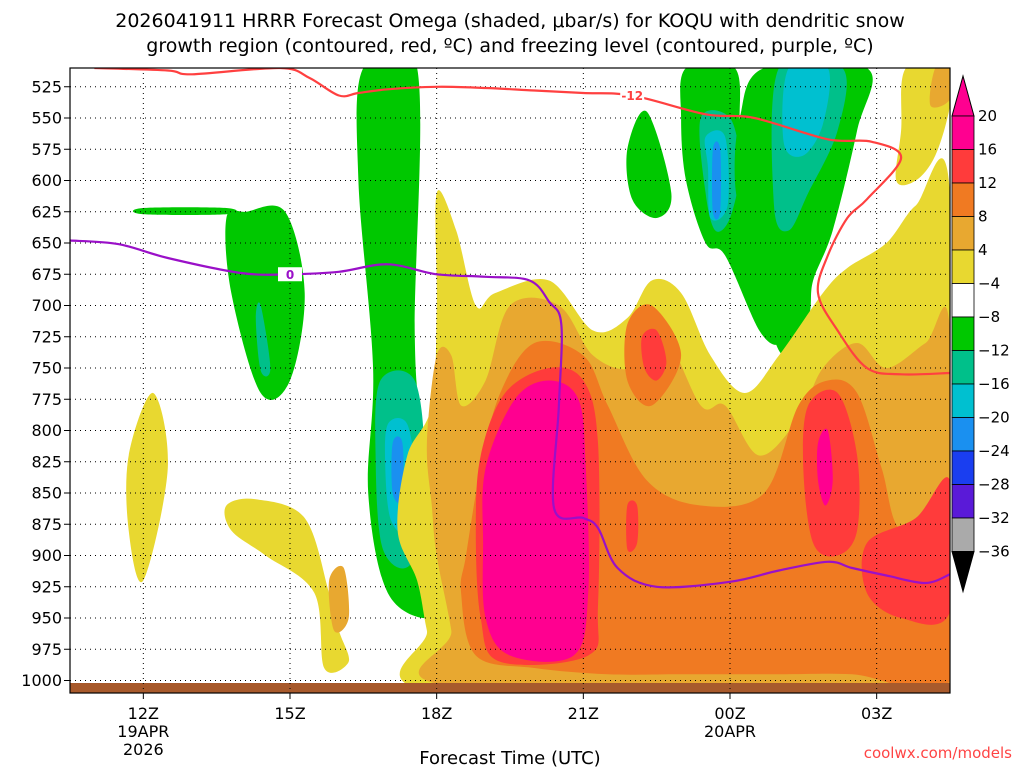 This screenshot has width=1024, height=768. What do you see at coordinates (46, 305) in the screenshot?
I see `y-tick-label: 700` at bounding box center [46, 305].